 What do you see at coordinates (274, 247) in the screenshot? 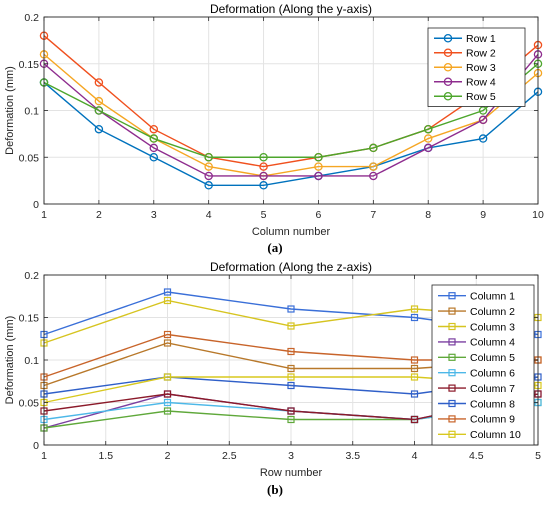
I see `figure-caption: (a)` at bounding box center [274, 247].